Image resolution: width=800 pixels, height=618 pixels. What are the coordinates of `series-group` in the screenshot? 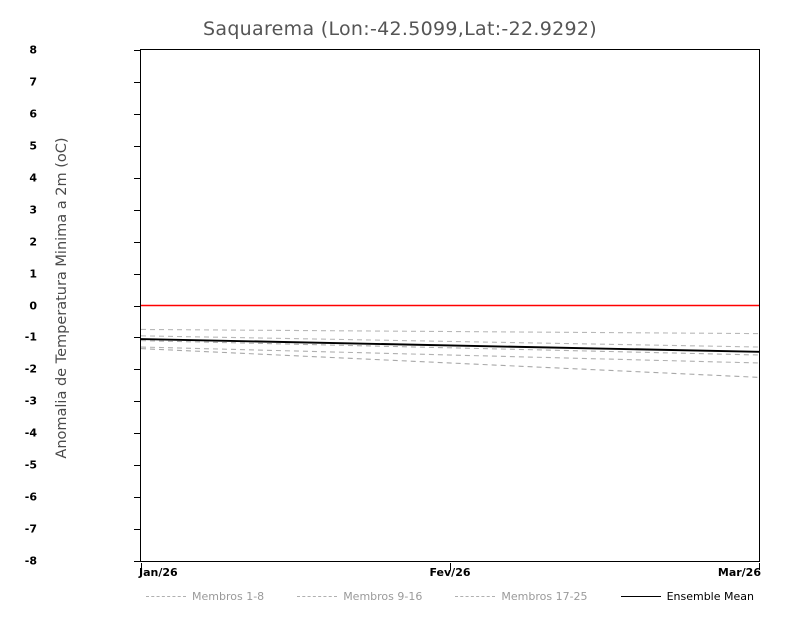 It's located at (450, 341).